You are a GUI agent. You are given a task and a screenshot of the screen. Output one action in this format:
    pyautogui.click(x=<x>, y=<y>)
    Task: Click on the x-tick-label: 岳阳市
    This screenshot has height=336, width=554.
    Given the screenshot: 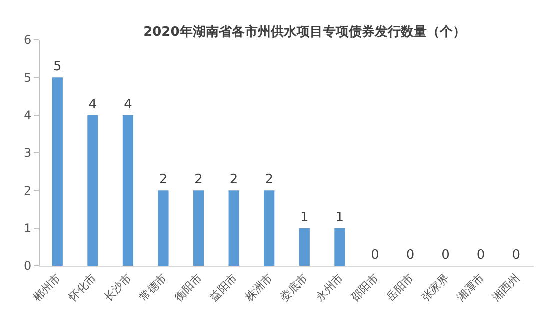 What is the action you would take?
    pyautogui.click(x=400, y=288)
    